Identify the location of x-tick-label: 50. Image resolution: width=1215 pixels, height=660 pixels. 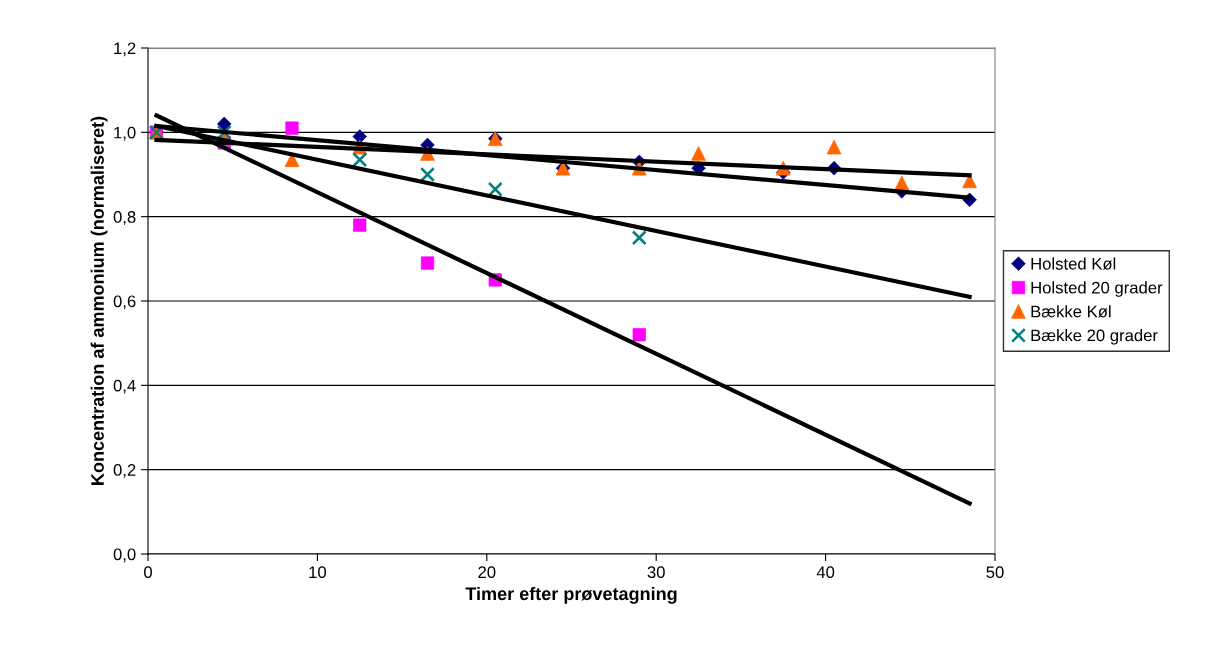
(995, 572).